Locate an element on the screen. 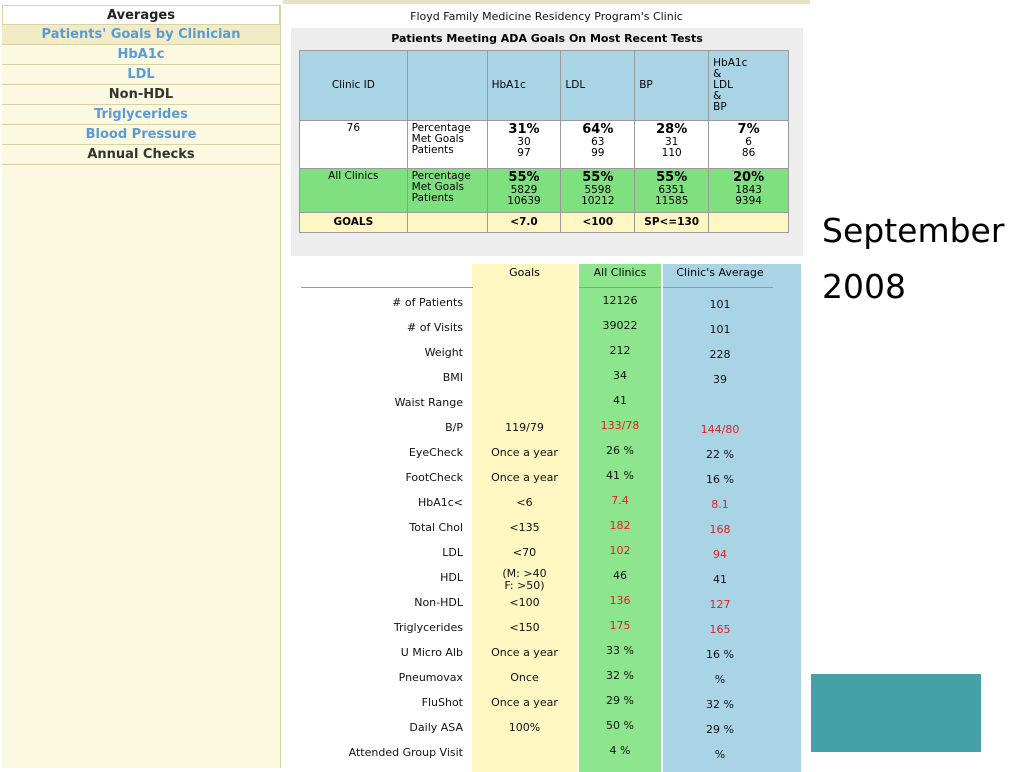 Image resolution: width=1024 pixels, height=772 pixels. date-year: 2008 is located at coordinates (864, 286).